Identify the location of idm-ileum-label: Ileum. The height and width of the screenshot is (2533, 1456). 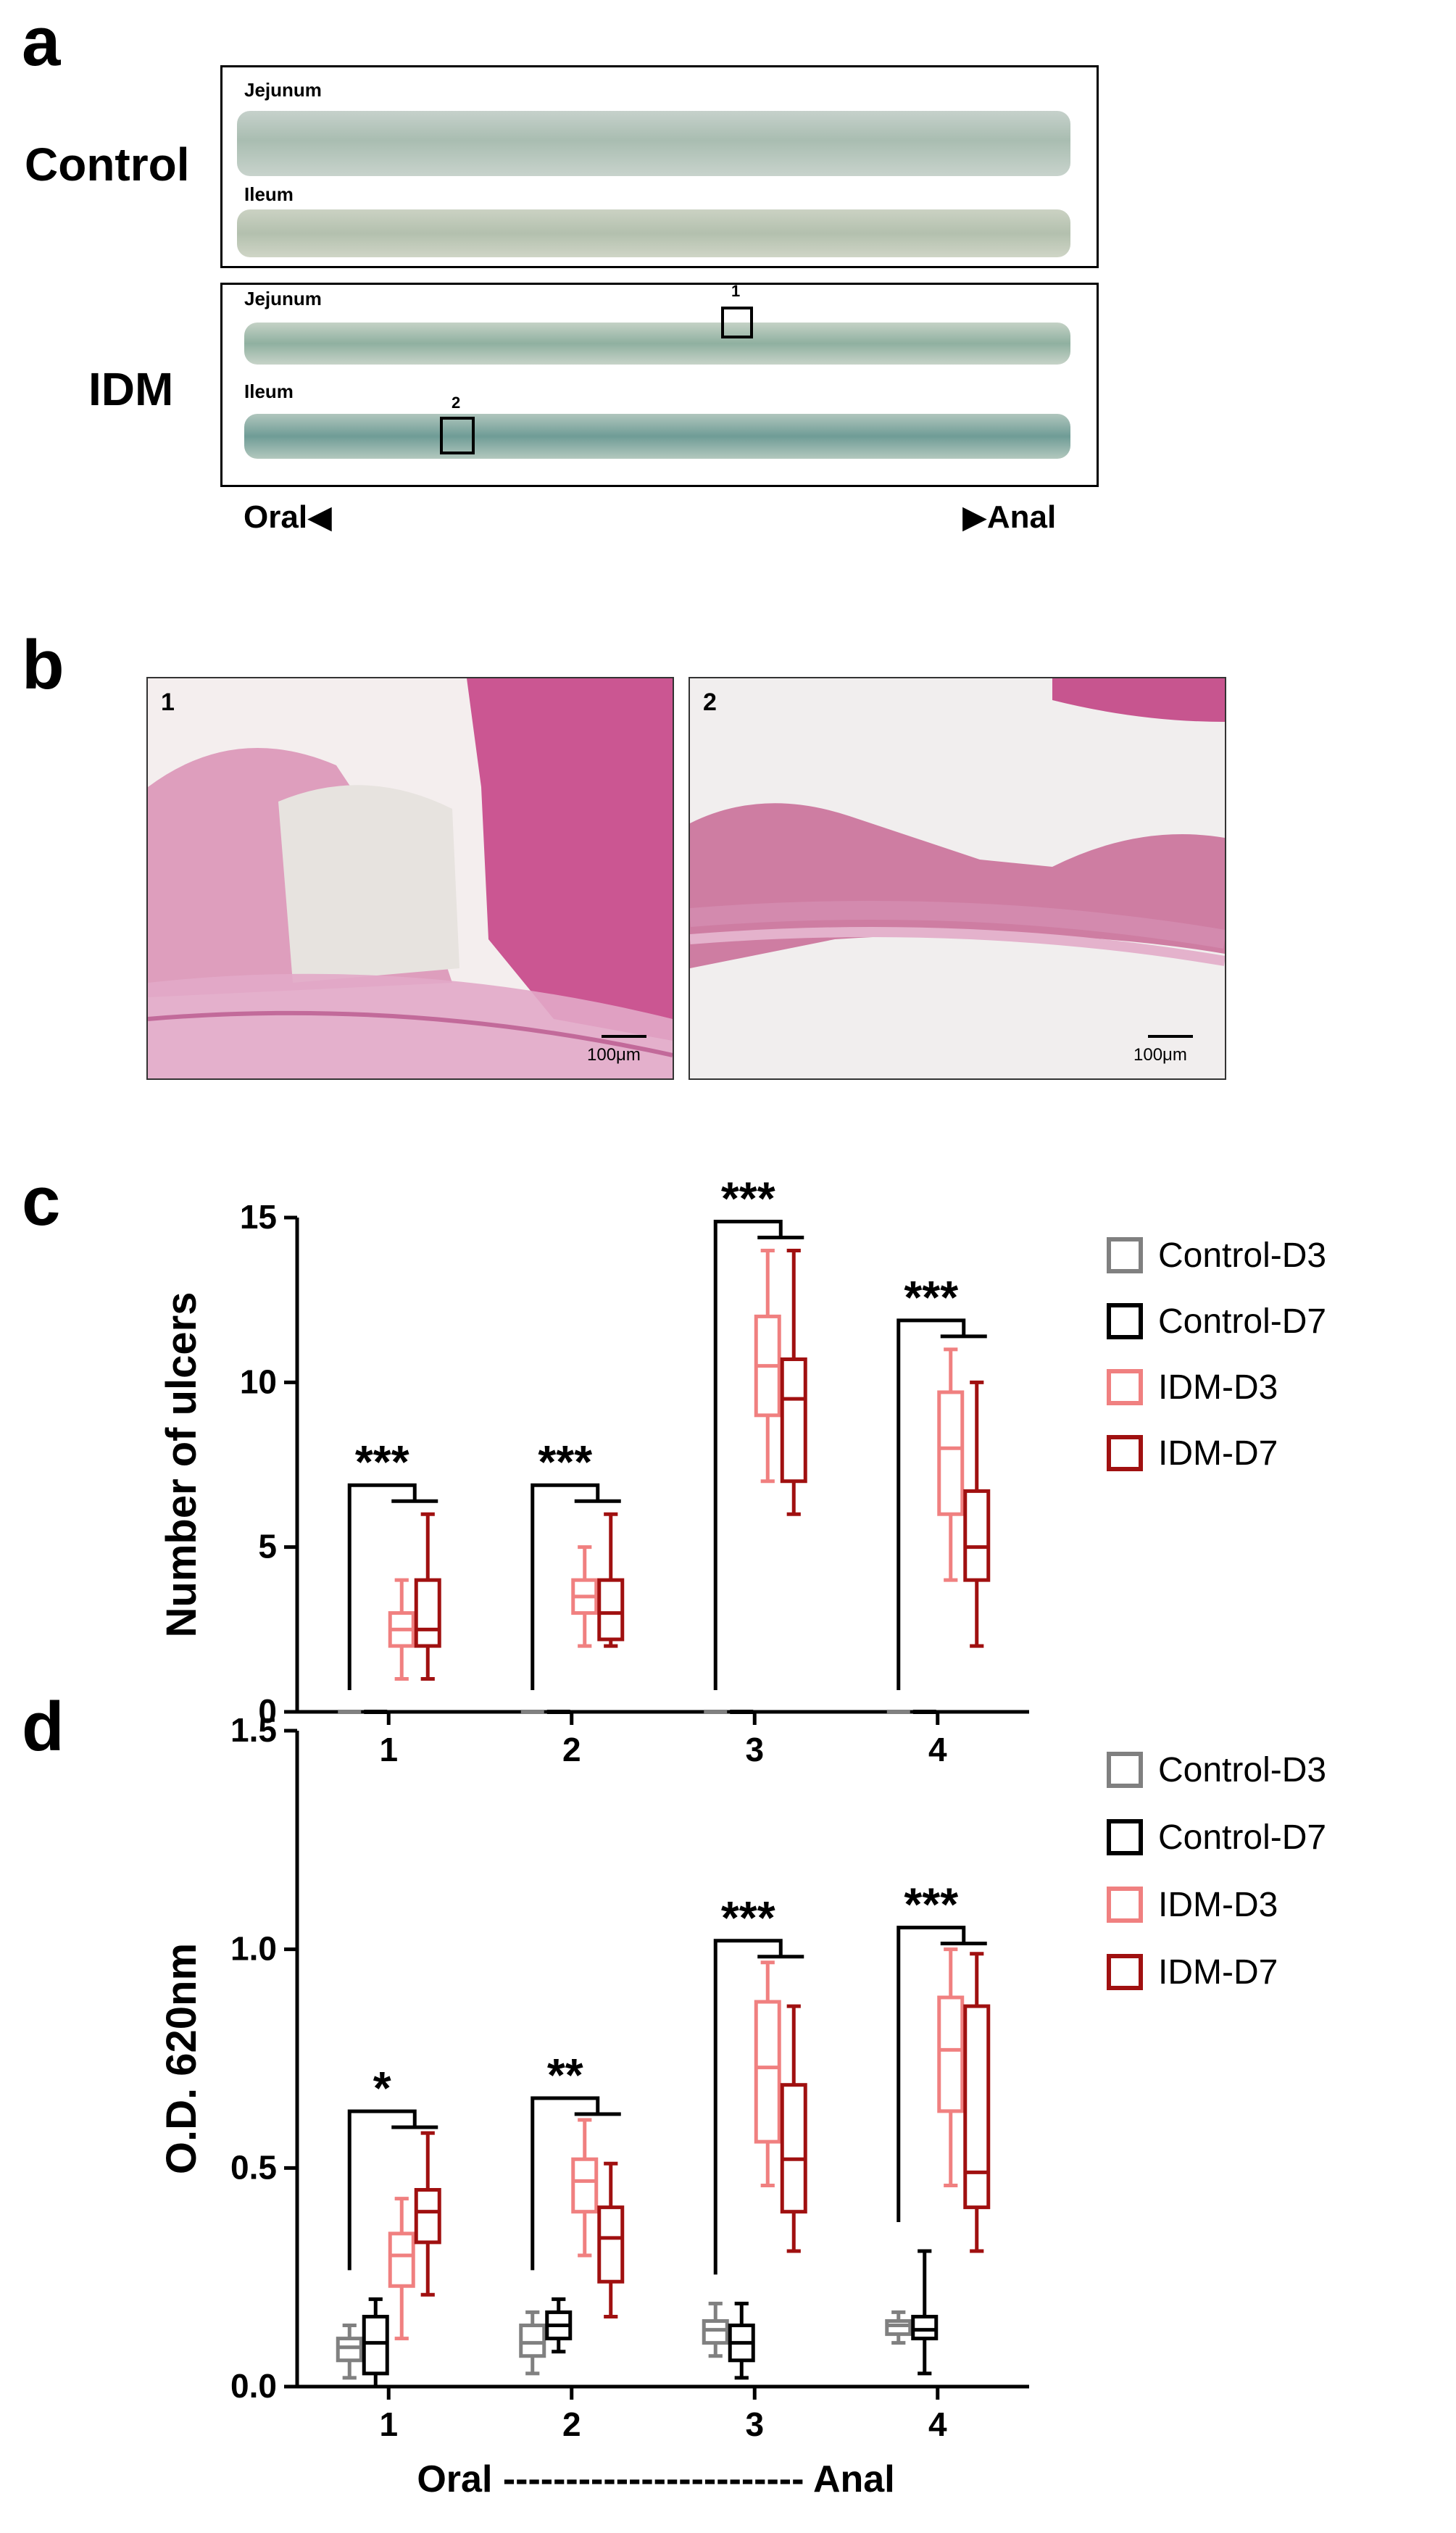
(269, 391).